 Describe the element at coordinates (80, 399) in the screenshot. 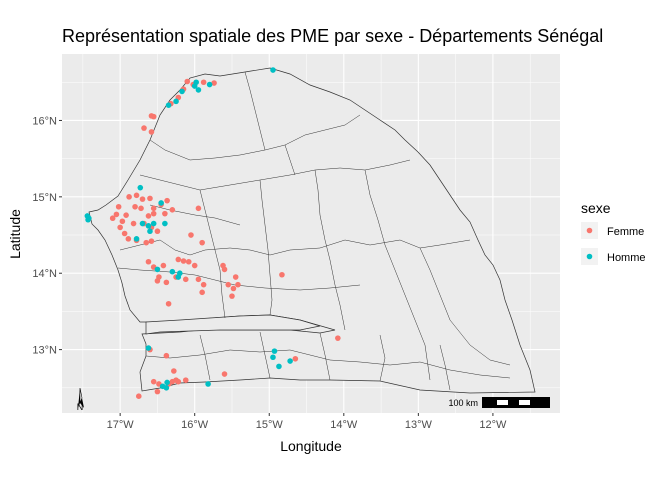

I see `north-arrow: N` at that location.